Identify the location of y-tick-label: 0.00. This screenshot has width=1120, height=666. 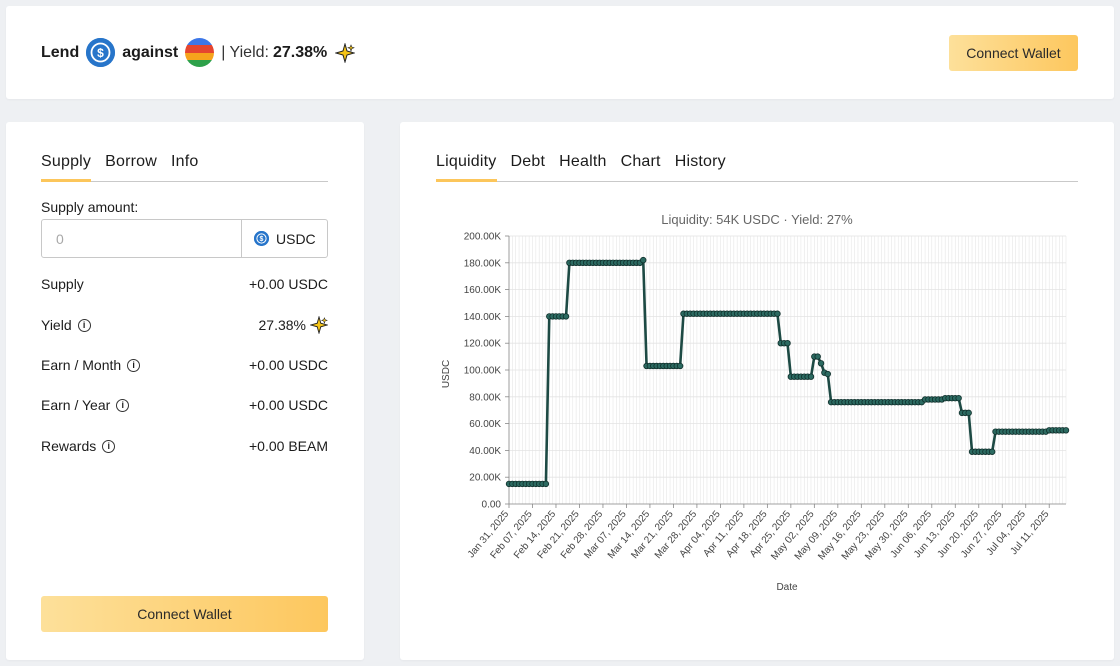
(492, 505).